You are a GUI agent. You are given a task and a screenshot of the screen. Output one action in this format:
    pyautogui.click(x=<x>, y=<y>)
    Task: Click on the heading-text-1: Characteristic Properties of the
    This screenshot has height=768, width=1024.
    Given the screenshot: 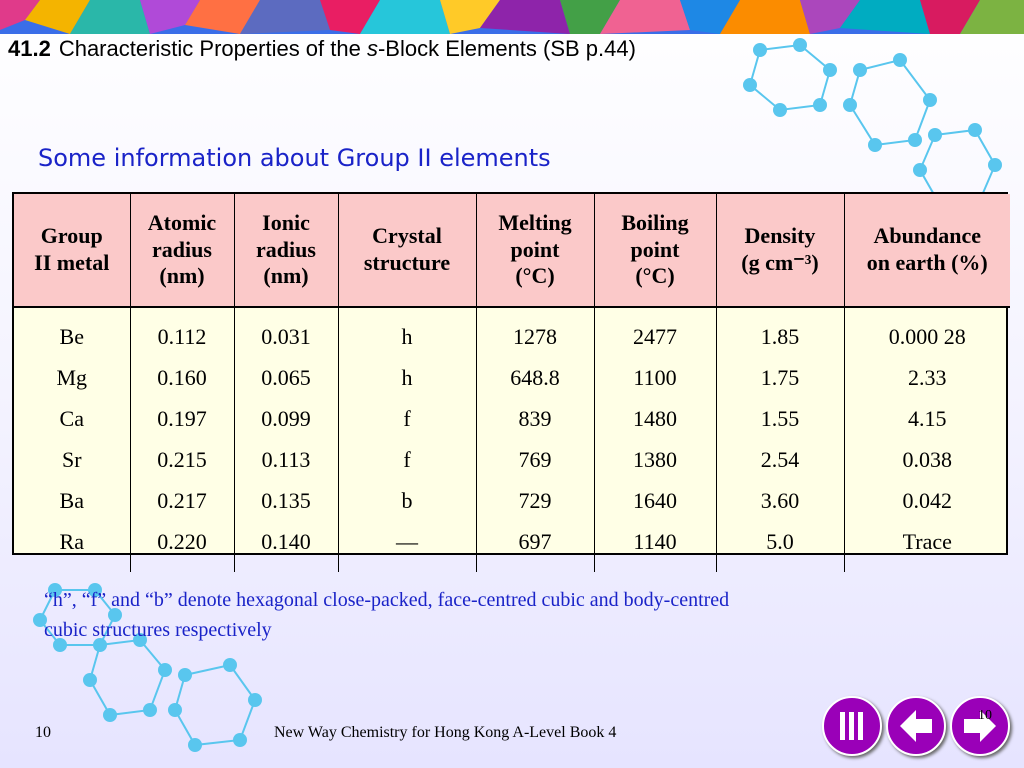 What is the action you would take?
    pyautogui.click(x=212, y=48)
    